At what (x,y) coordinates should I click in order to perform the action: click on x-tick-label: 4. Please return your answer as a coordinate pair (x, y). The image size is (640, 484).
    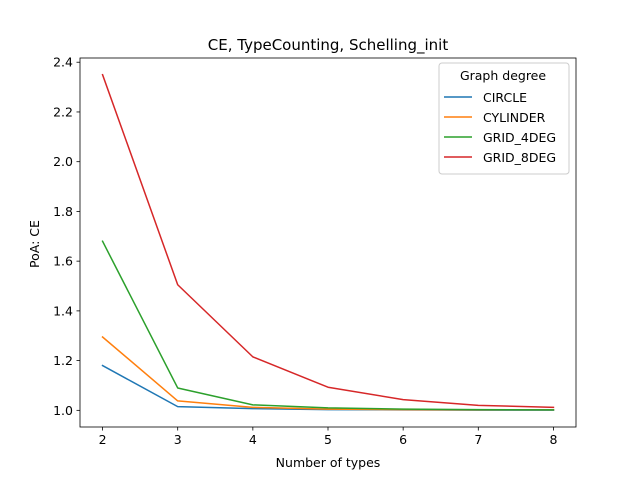
    Looking at the image, I should click on (253, 439).